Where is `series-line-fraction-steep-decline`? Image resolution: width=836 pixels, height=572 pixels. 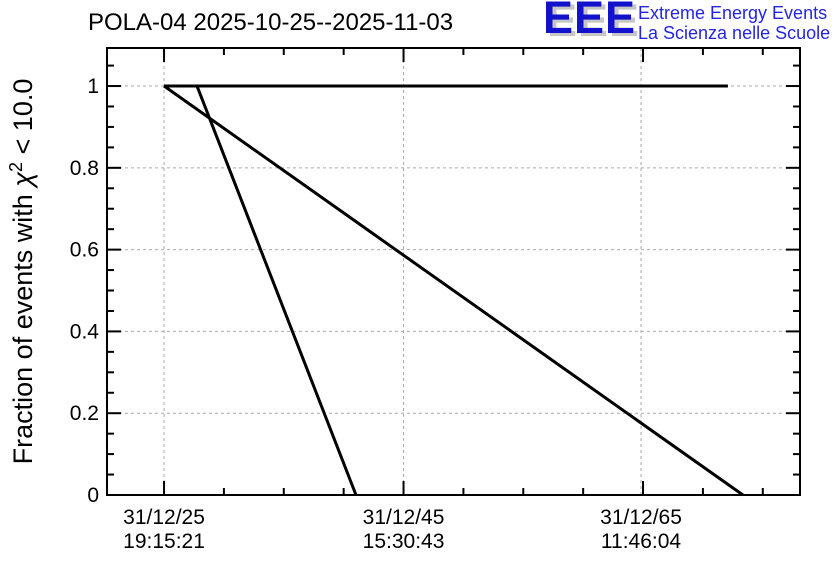 series-line-fraction-steep-decline is located at coordinates (276, 290).